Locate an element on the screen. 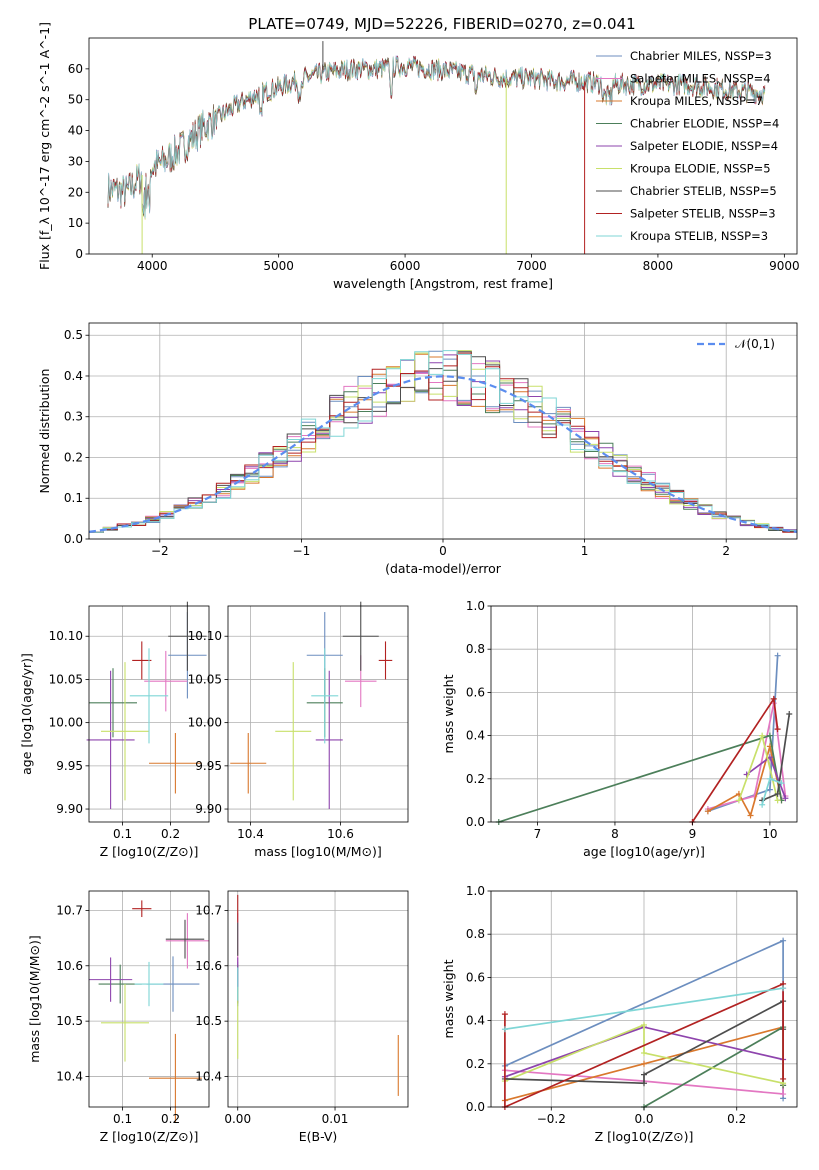 Image resolution: width=819 pixels, height=1170 pixels. y-tick-label: 40 is located at coordinates (75, 131).